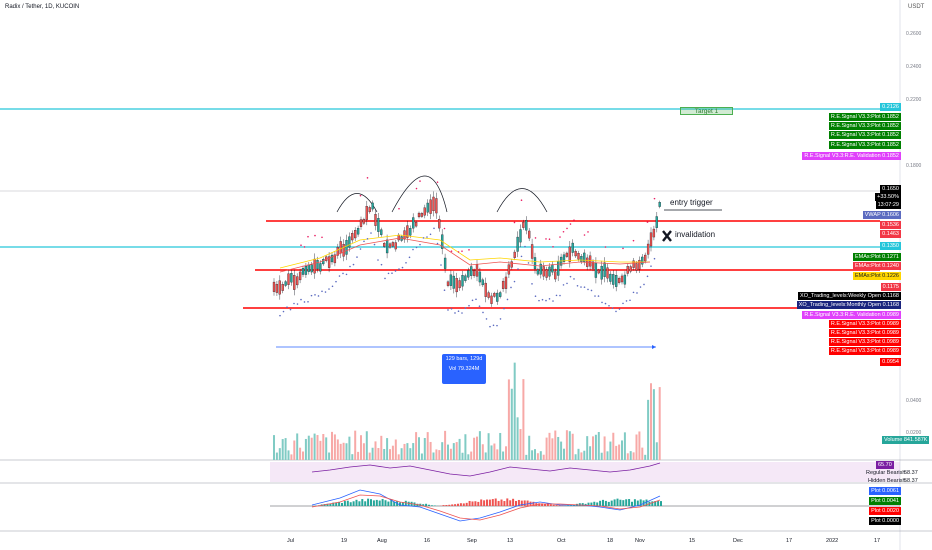  Describe the element at coordinates (914, 401) in the screenshot. I see `price-tick: 0.0400` at that location.